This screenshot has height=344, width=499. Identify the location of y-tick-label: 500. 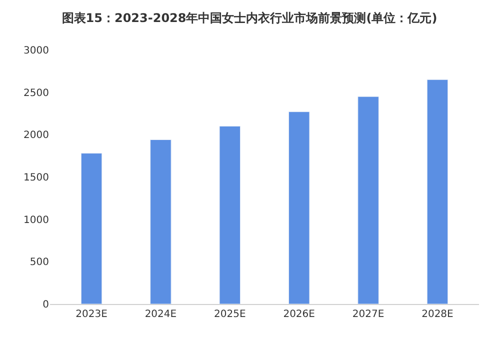
(39, 262).